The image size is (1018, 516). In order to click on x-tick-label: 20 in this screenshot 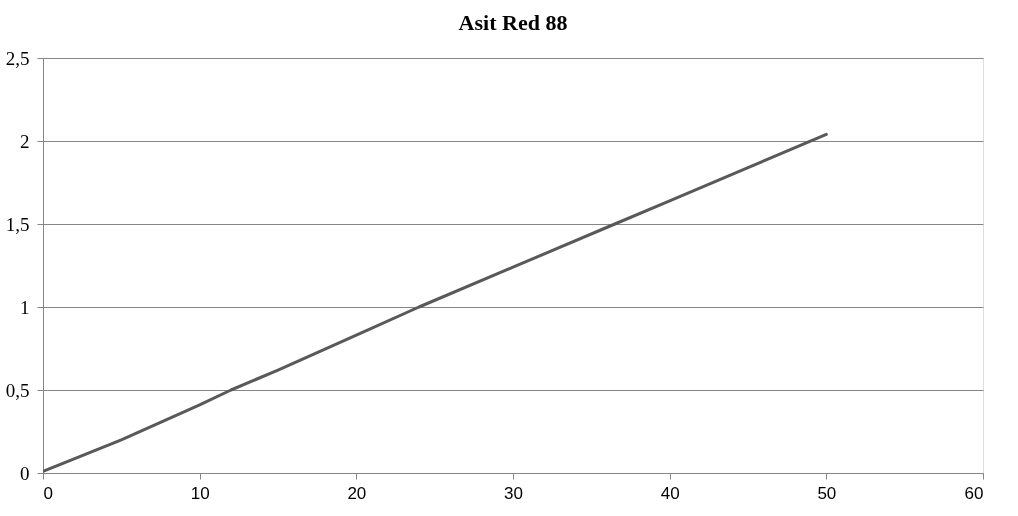, I will do `click(357, 493)`.